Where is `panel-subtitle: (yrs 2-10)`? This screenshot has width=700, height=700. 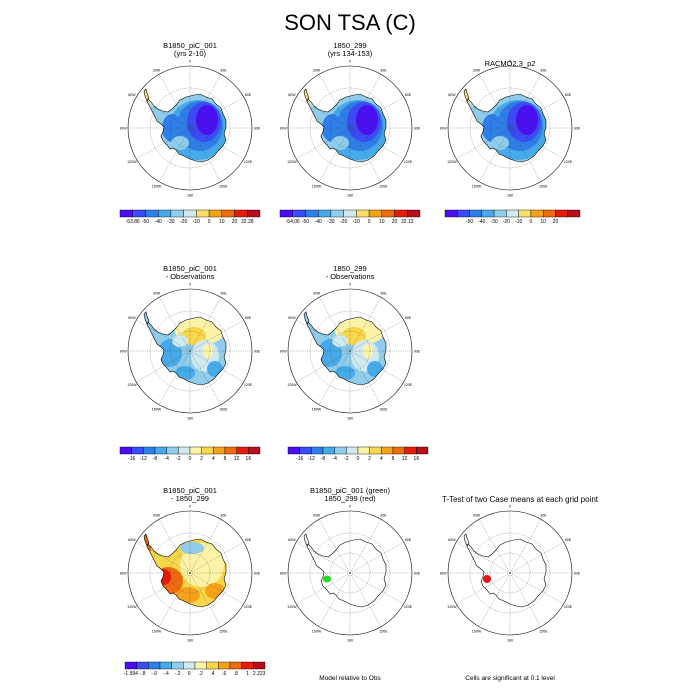 panel-subtitle: (yrs 2-10) is located at coordinates (190, 53).